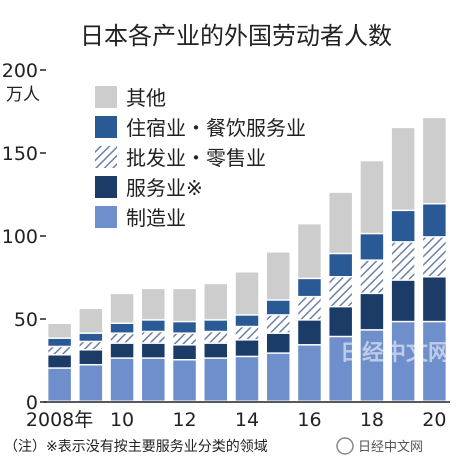  Describe the element at coordinates (20, 154) in the screenshot. I see `y-tick-label: 150` at that location.